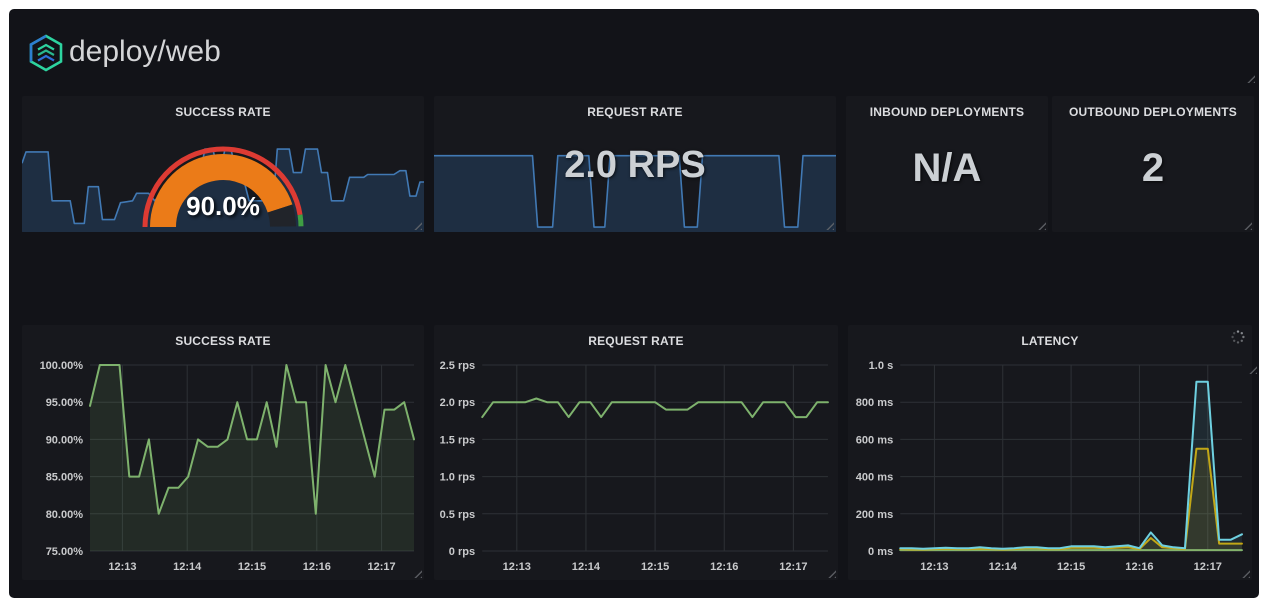  What do you see at coordinates (1238, 337) in the screenshot?
I see `loading-spinner-icon` at bounding box center [1238, 337].